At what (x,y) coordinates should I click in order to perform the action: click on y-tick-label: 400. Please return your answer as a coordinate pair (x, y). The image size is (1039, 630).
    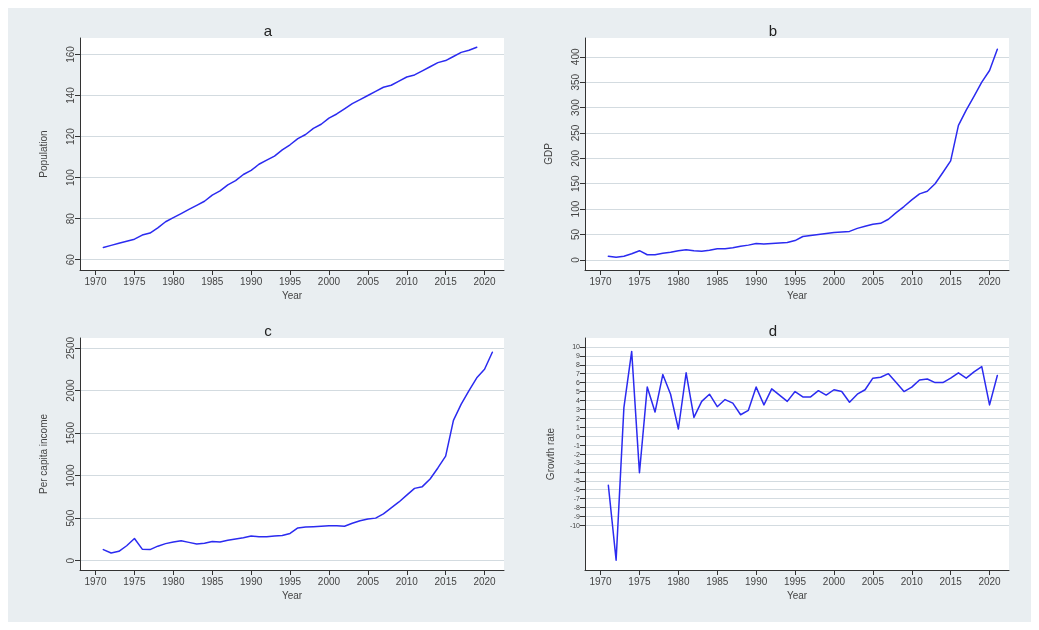
    Looking at the image, I should click on (575, 57).